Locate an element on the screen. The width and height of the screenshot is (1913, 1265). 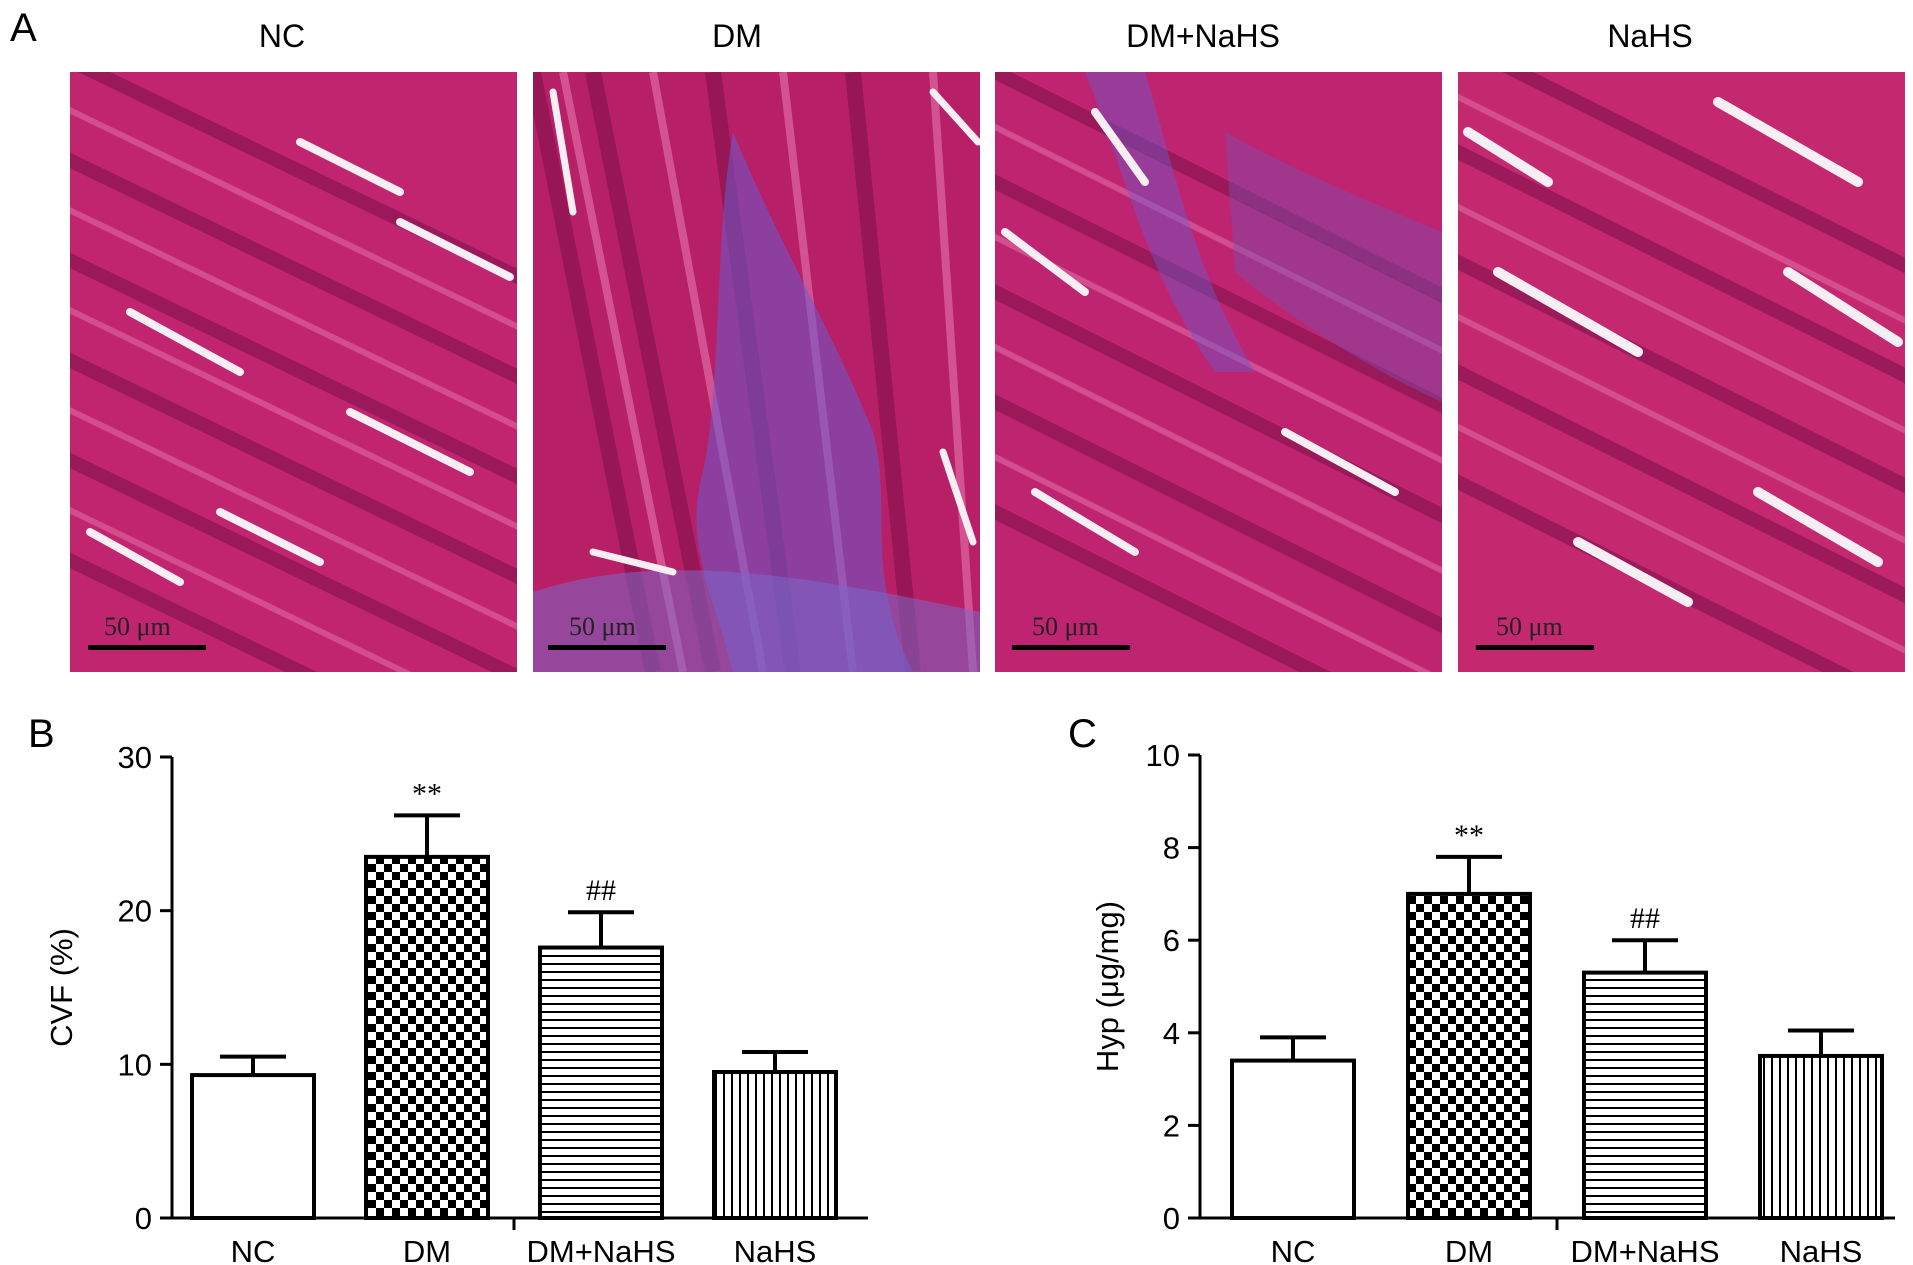
cvf-significance: ## is located at coordinates (601, 890).